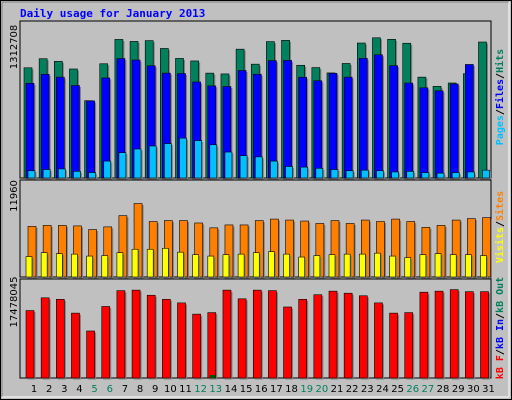 This screenshot has height=400, width=512. I want to click on x-tick-label: 16, so click(261, 389).